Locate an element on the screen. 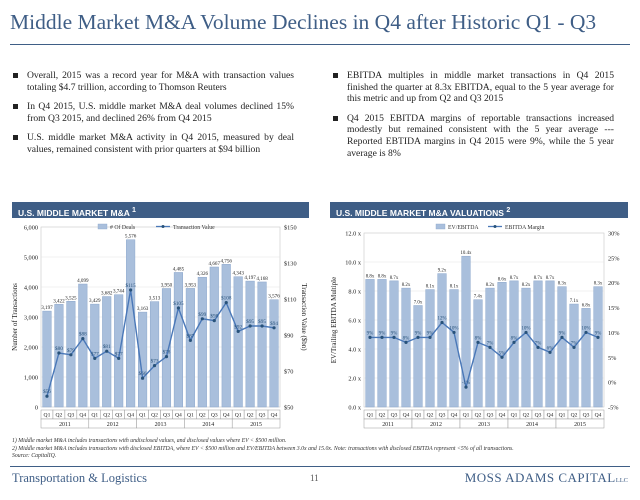 This screenshot has width=640, height=500. line-data-label: 9% is located at coordinates (562, 333).